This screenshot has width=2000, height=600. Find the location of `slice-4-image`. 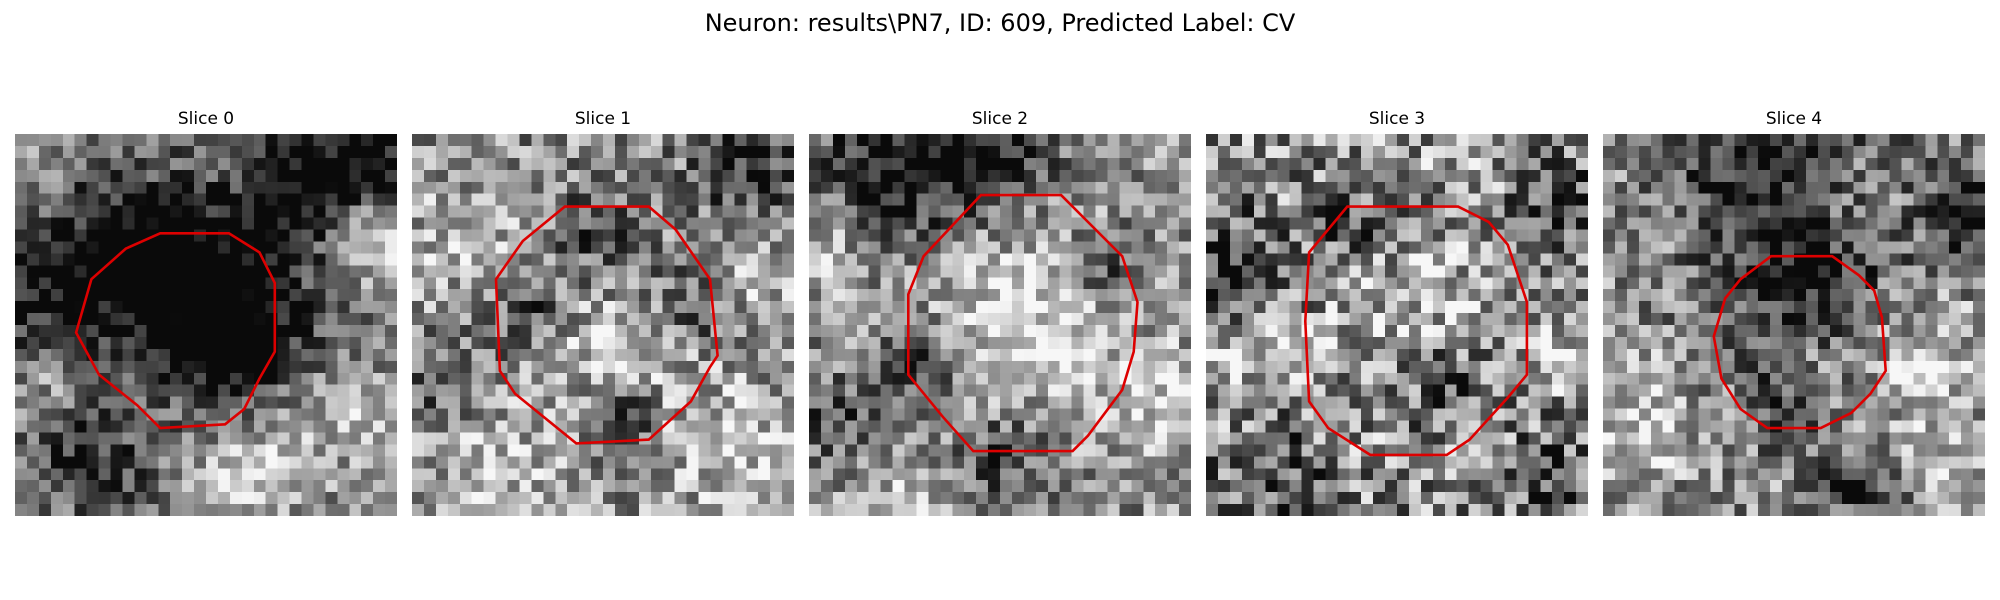

slice-4-image is located at coordinates (1794, 325).